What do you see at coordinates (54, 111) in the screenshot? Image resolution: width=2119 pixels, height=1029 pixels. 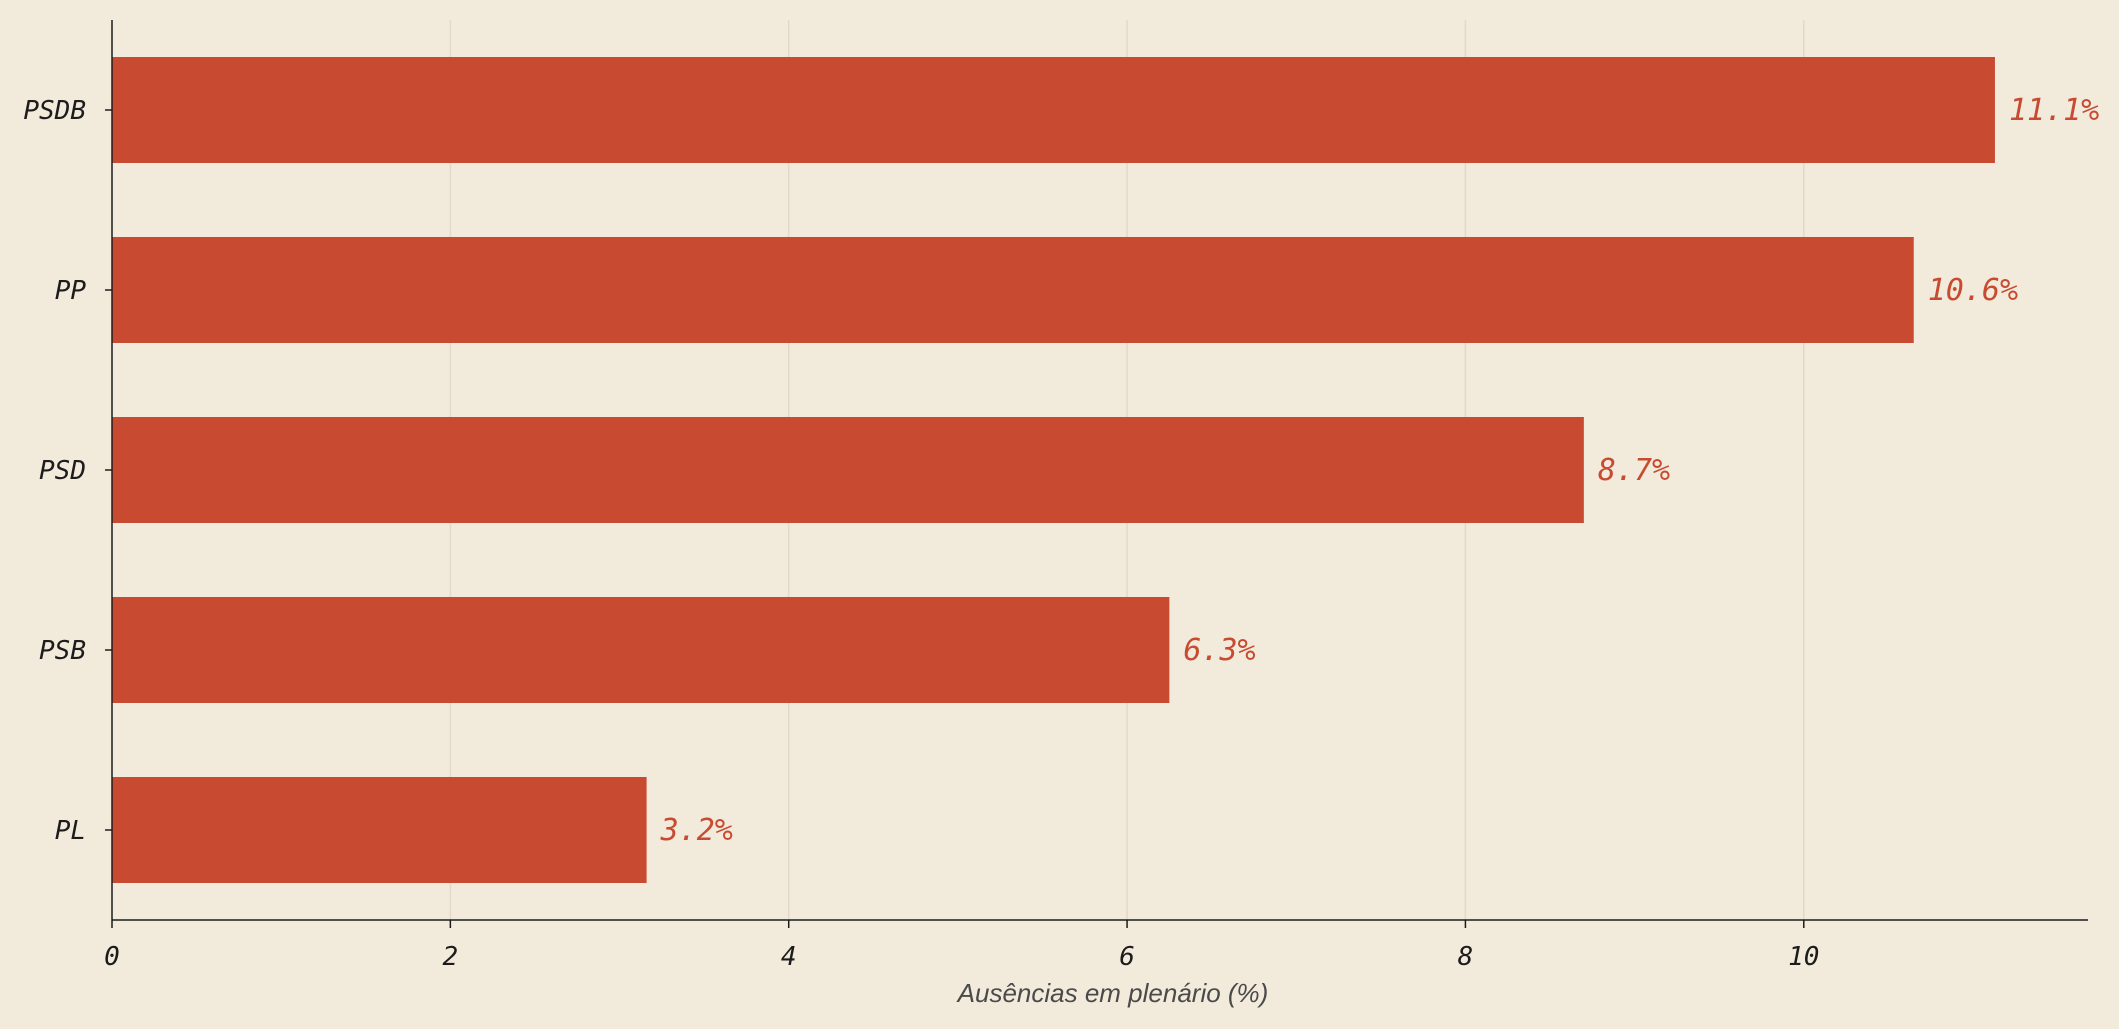 I see `y-tick-label: PSDB` at bounding box center [54, 111].